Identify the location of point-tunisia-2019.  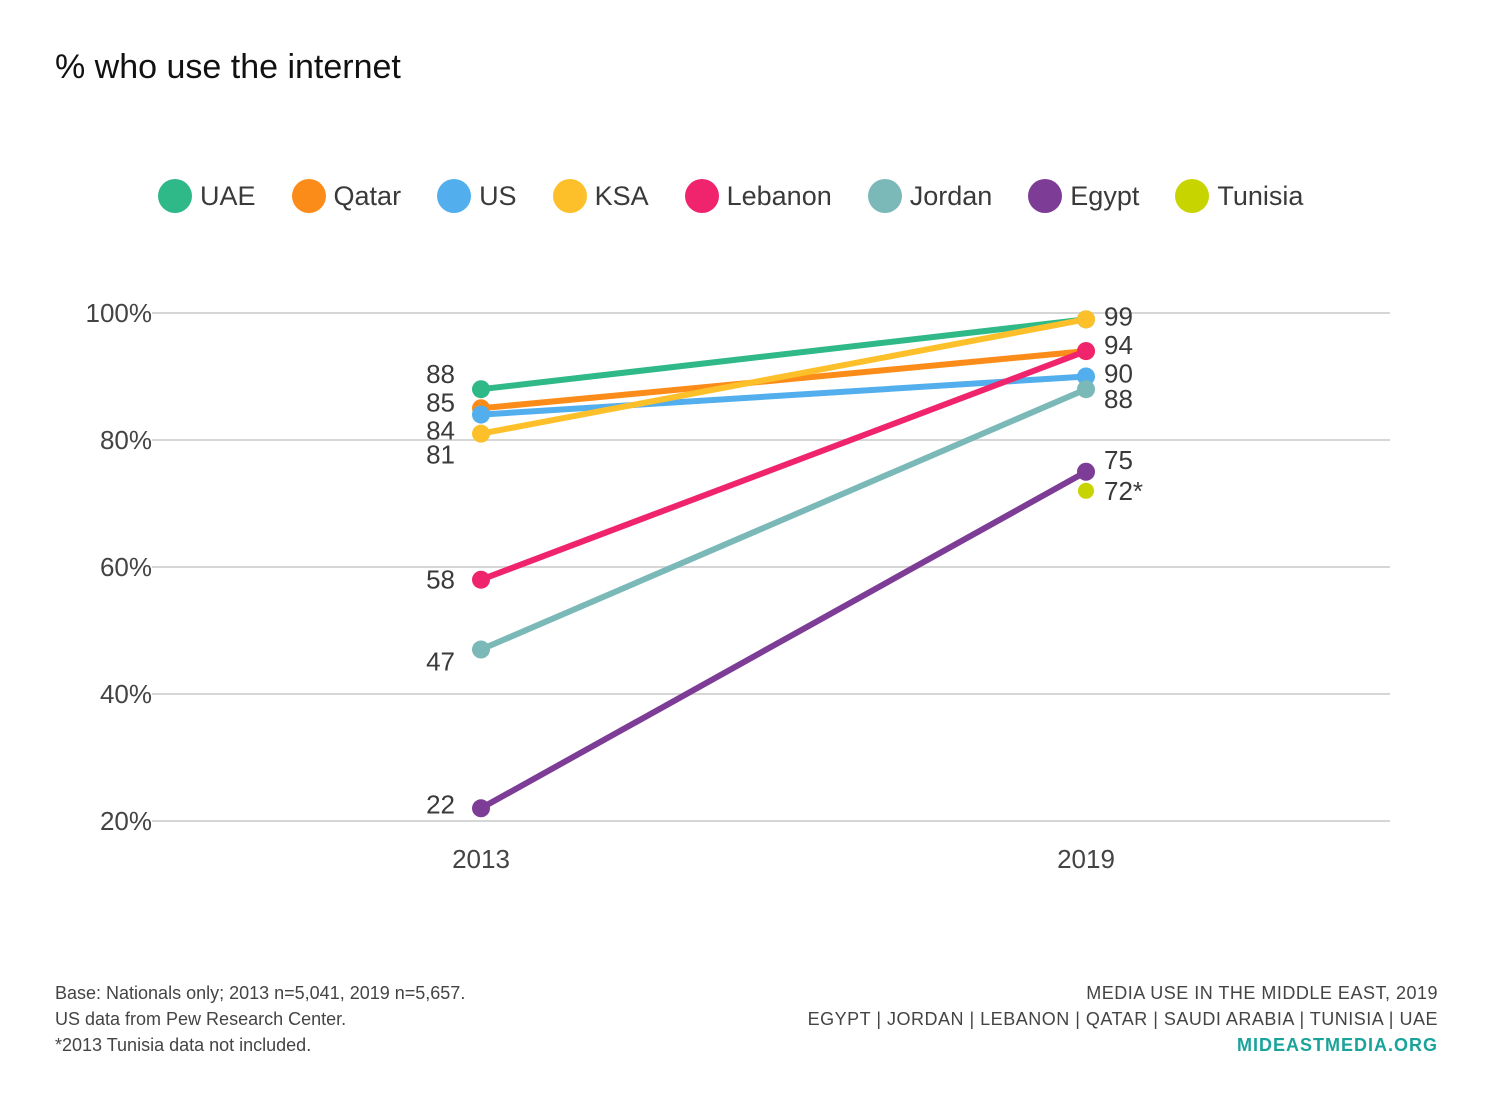
(1086, 490).